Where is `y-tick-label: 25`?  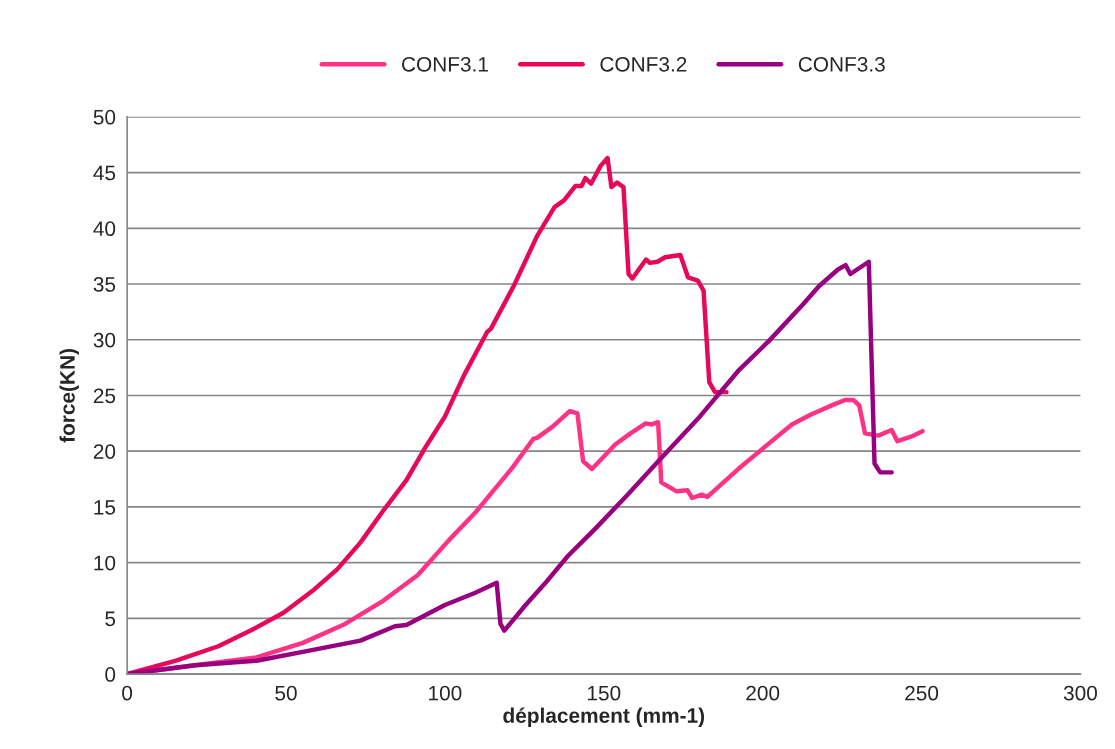 y-tick-label: 25 is located at coordinates (104, 396).